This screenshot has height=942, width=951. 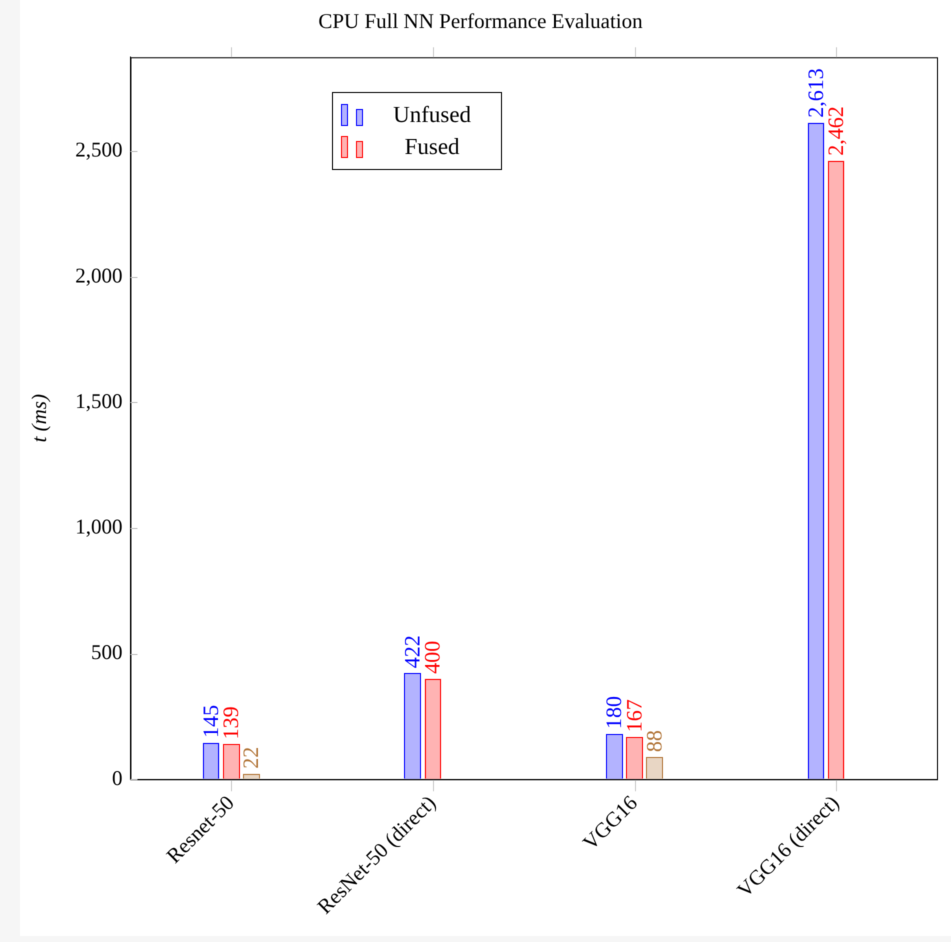 I want to click on chart-title: CPU Full NN Performance Evaluation, so click(x=481, y=21).